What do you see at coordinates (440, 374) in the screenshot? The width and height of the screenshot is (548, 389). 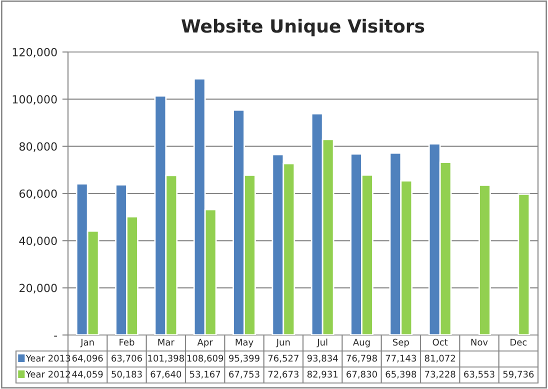 I see `data-label: 73,228` at bounding box center [440, 374].